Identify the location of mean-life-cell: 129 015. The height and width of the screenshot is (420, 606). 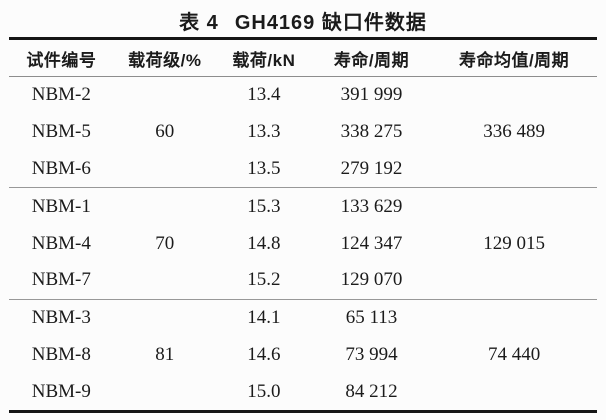
(514, 243).